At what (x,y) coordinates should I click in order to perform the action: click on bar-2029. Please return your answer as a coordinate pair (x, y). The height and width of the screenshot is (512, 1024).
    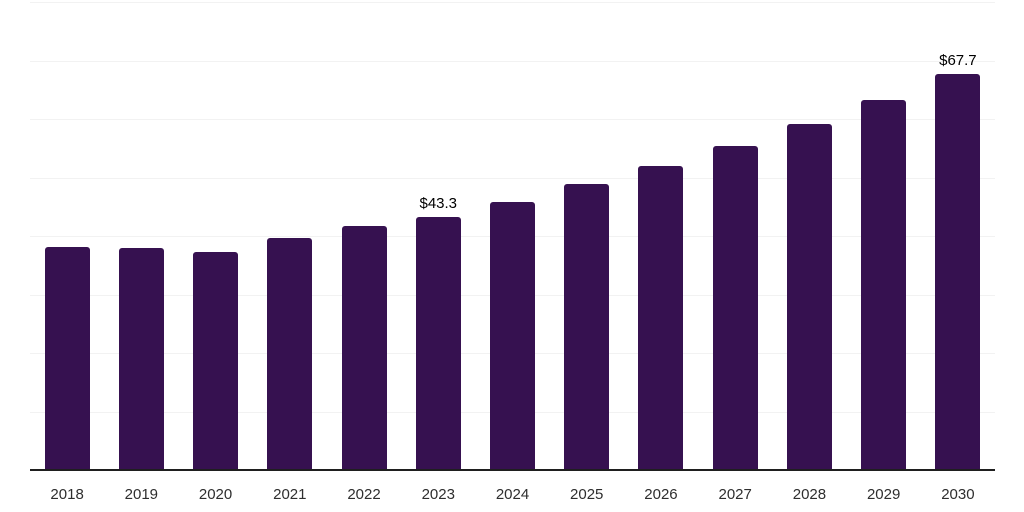
    Looking at the image, I should click on (884, 284).